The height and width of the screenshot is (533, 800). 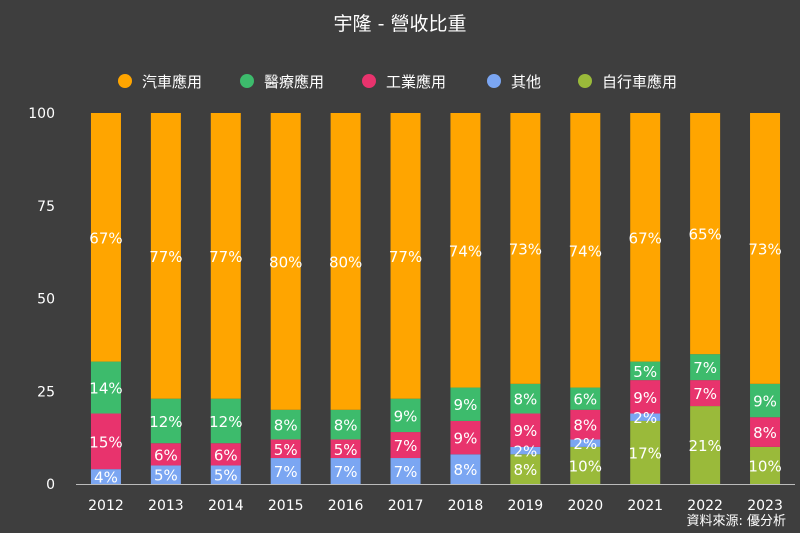 What do you see at coordinates (369, 81) in the screenshot?
I see `legend-swatch-industrial` at bounding box center [369, 81].